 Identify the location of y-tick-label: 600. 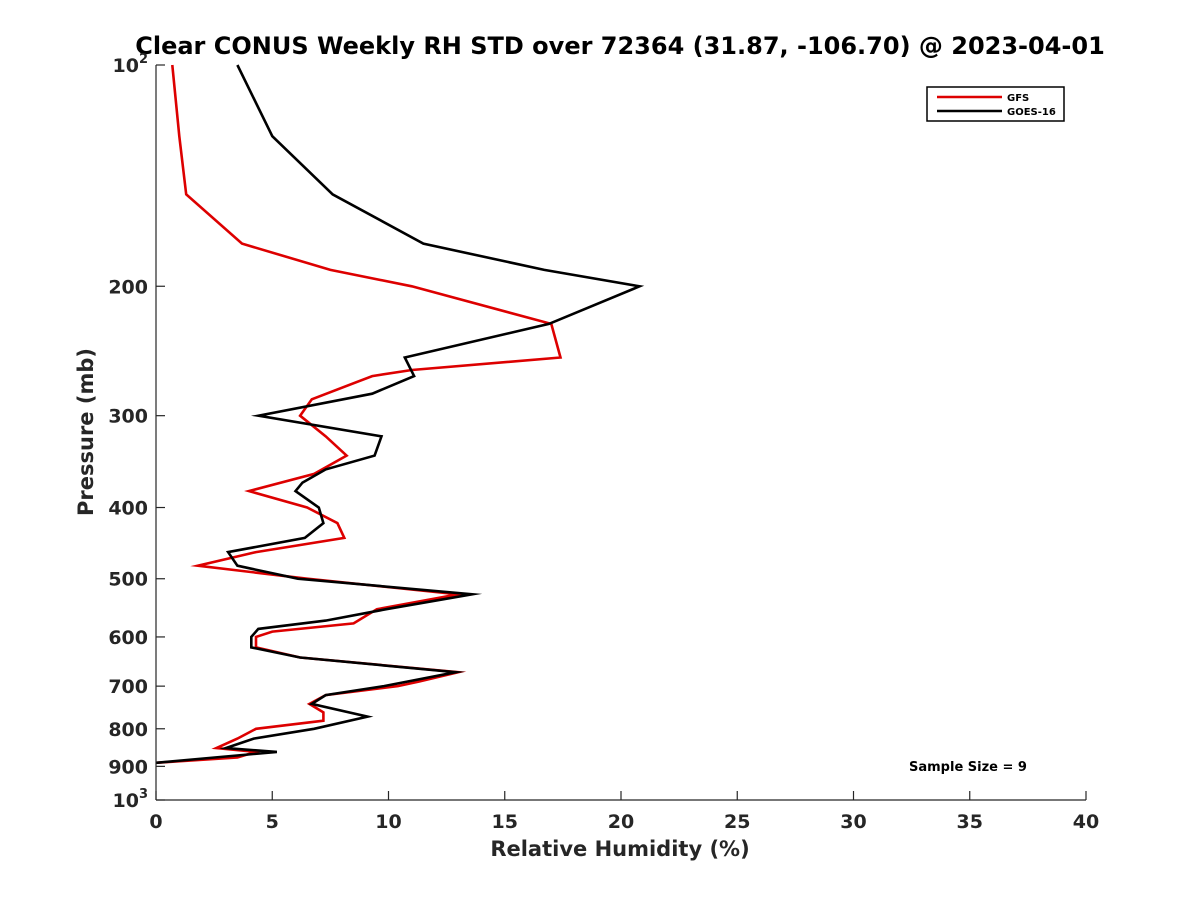
(128, 638).